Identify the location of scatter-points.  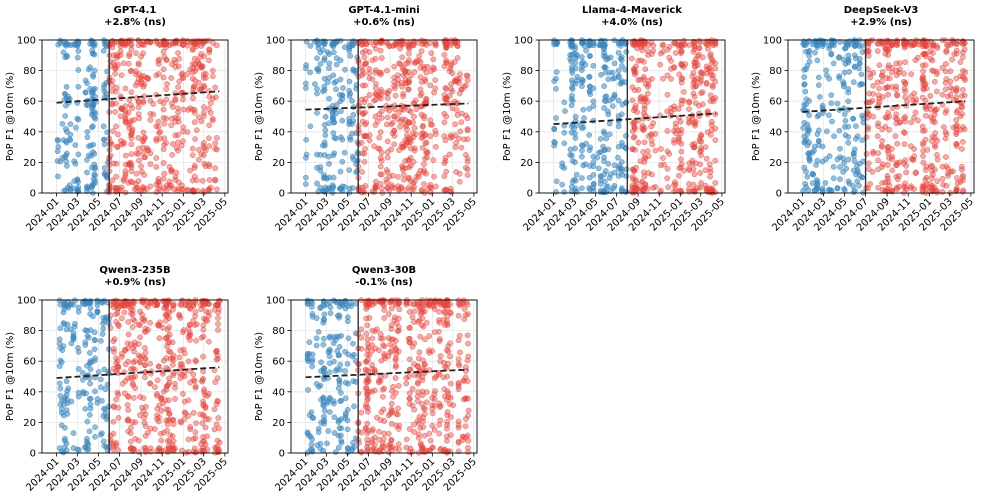
(137, 116).